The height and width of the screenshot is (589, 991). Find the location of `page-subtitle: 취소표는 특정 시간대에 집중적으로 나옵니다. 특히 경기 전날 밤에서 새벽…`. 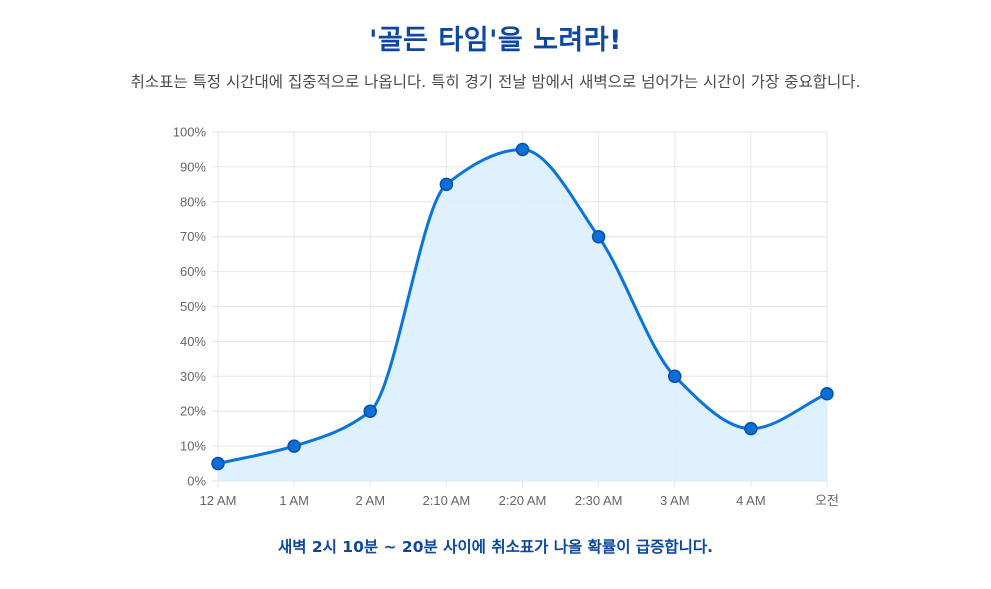

page-subtitle: 취소표는 특정 시간대에 집중적으로 나옵니다. 특히 경기 전날 밤에서 새벽… is located at coordinates (495, 82).